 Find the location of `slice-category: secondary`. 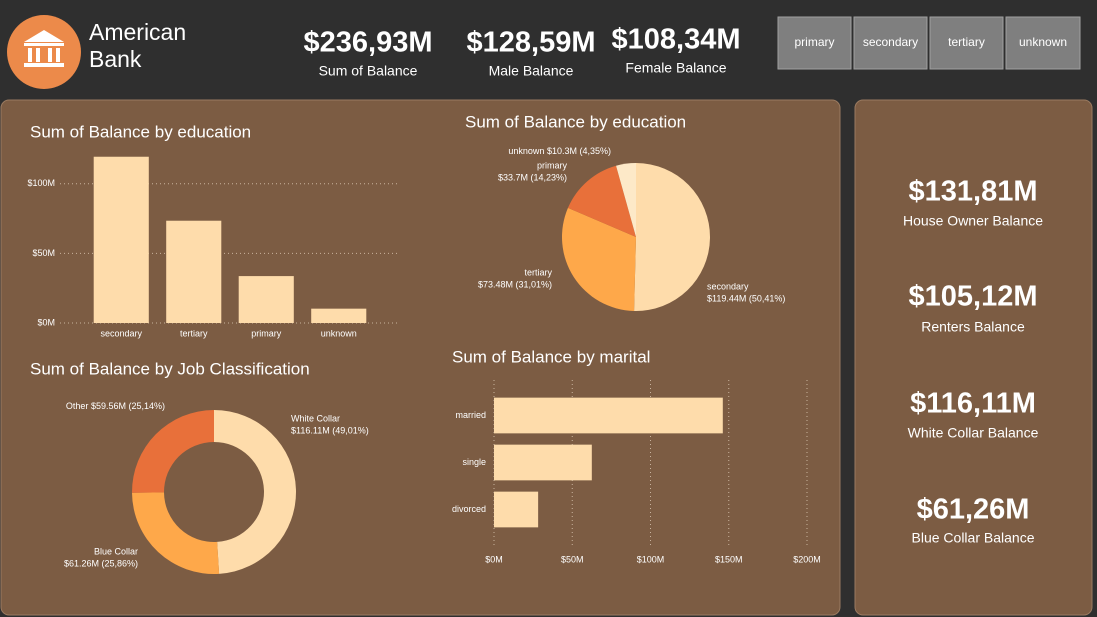

slice-category: secondary is located at coordinates (728, 286).